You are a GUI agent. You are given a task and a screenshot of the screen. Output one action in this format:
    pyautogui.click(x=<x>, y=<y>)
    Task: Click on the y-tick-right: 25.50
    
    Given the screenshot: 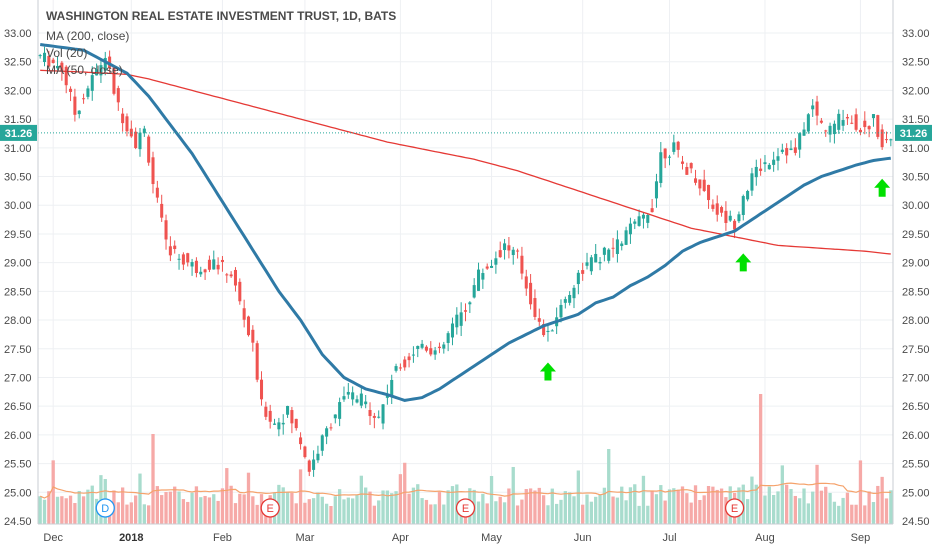 What is the action you would take?
    pyautogui.click(x=916, y=465)
    